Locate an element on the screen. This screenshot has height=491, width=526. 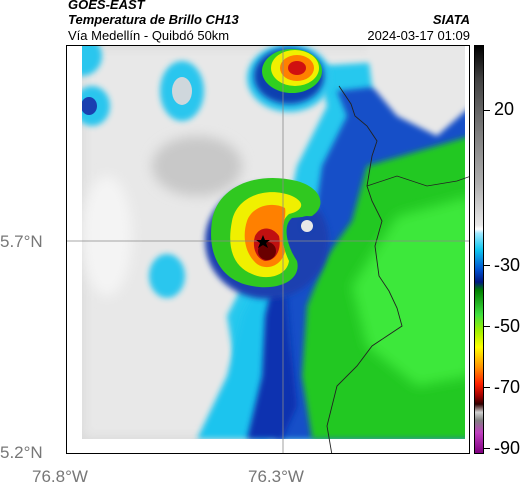
longitude-label-763: 76.3°W is located at coordinates (276, 476).